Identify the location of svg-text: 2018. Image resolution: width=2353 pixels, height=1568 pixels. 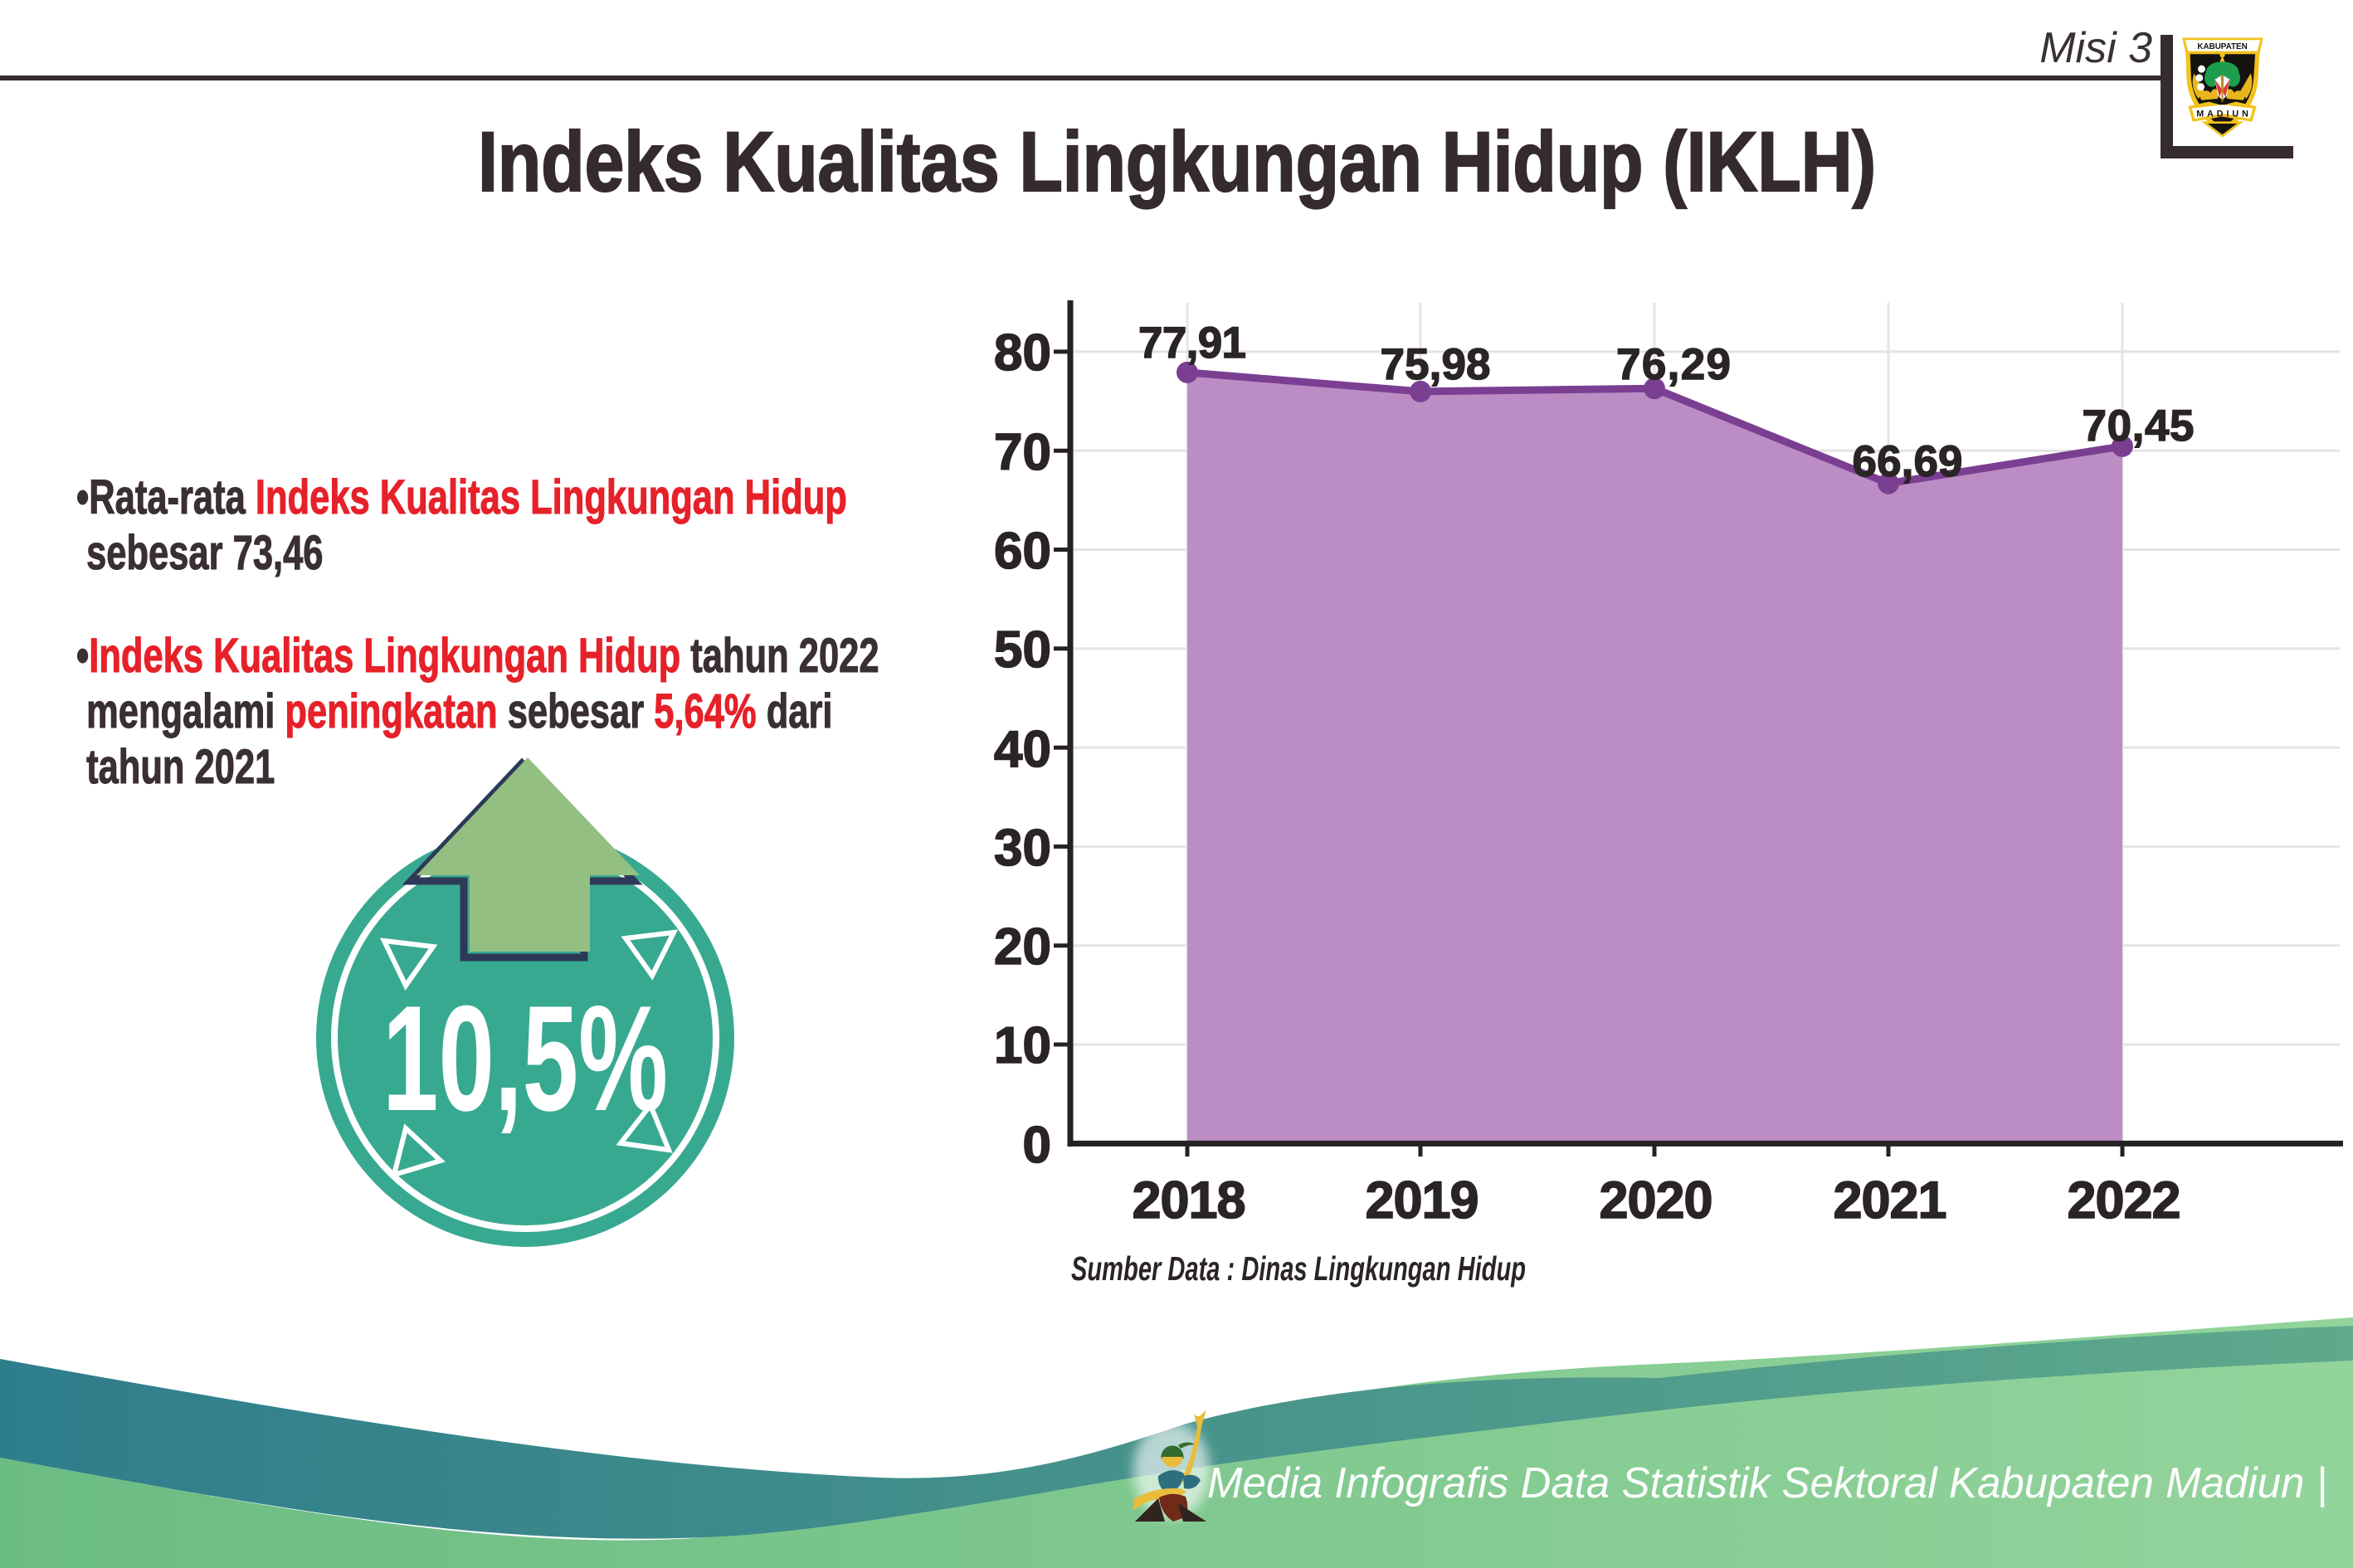
(1189, 1200).